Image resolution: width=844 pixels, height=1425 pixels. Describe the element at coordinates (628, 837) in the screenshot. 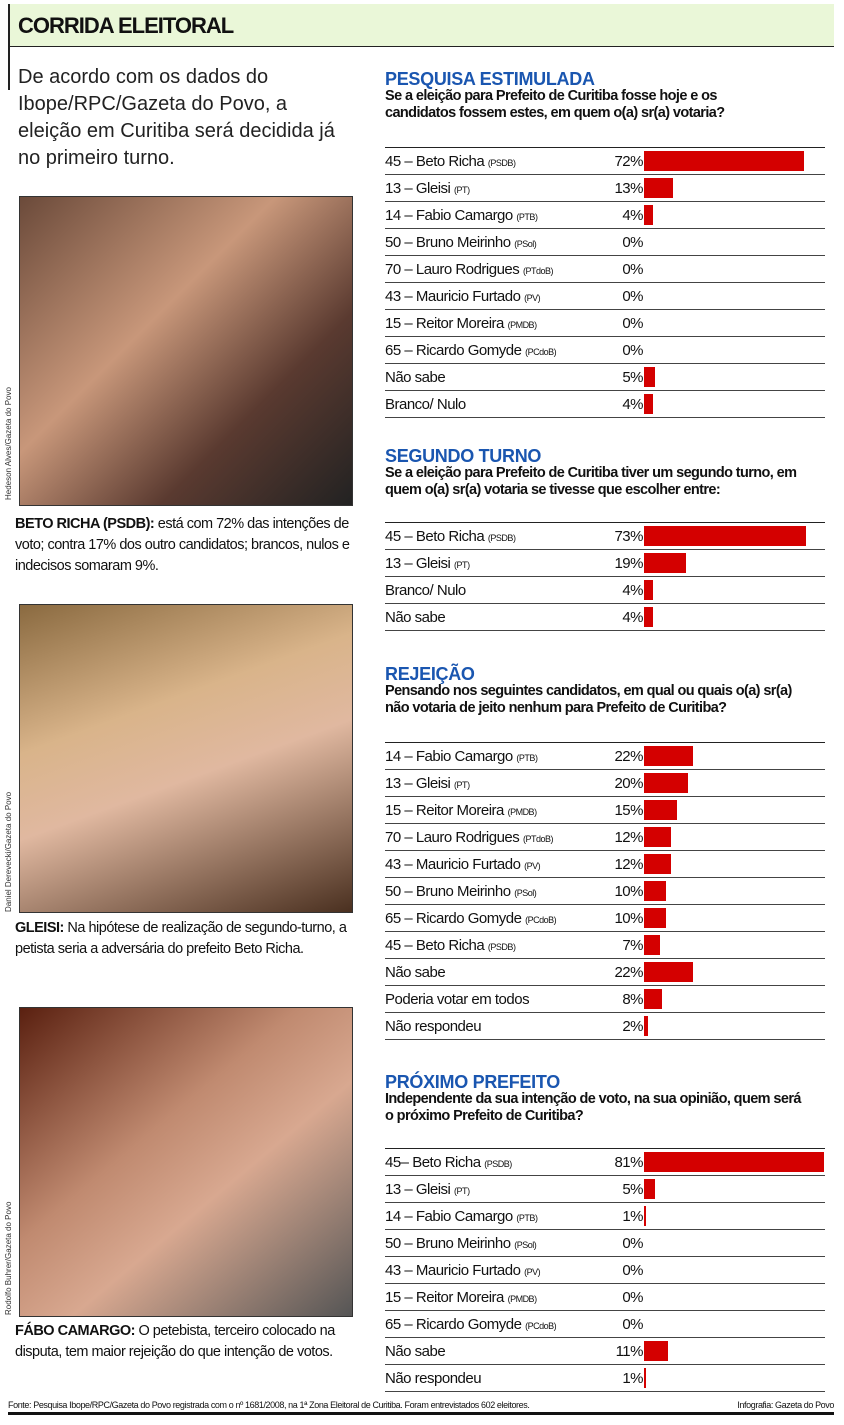

I see `value-label: 12%` at that location.